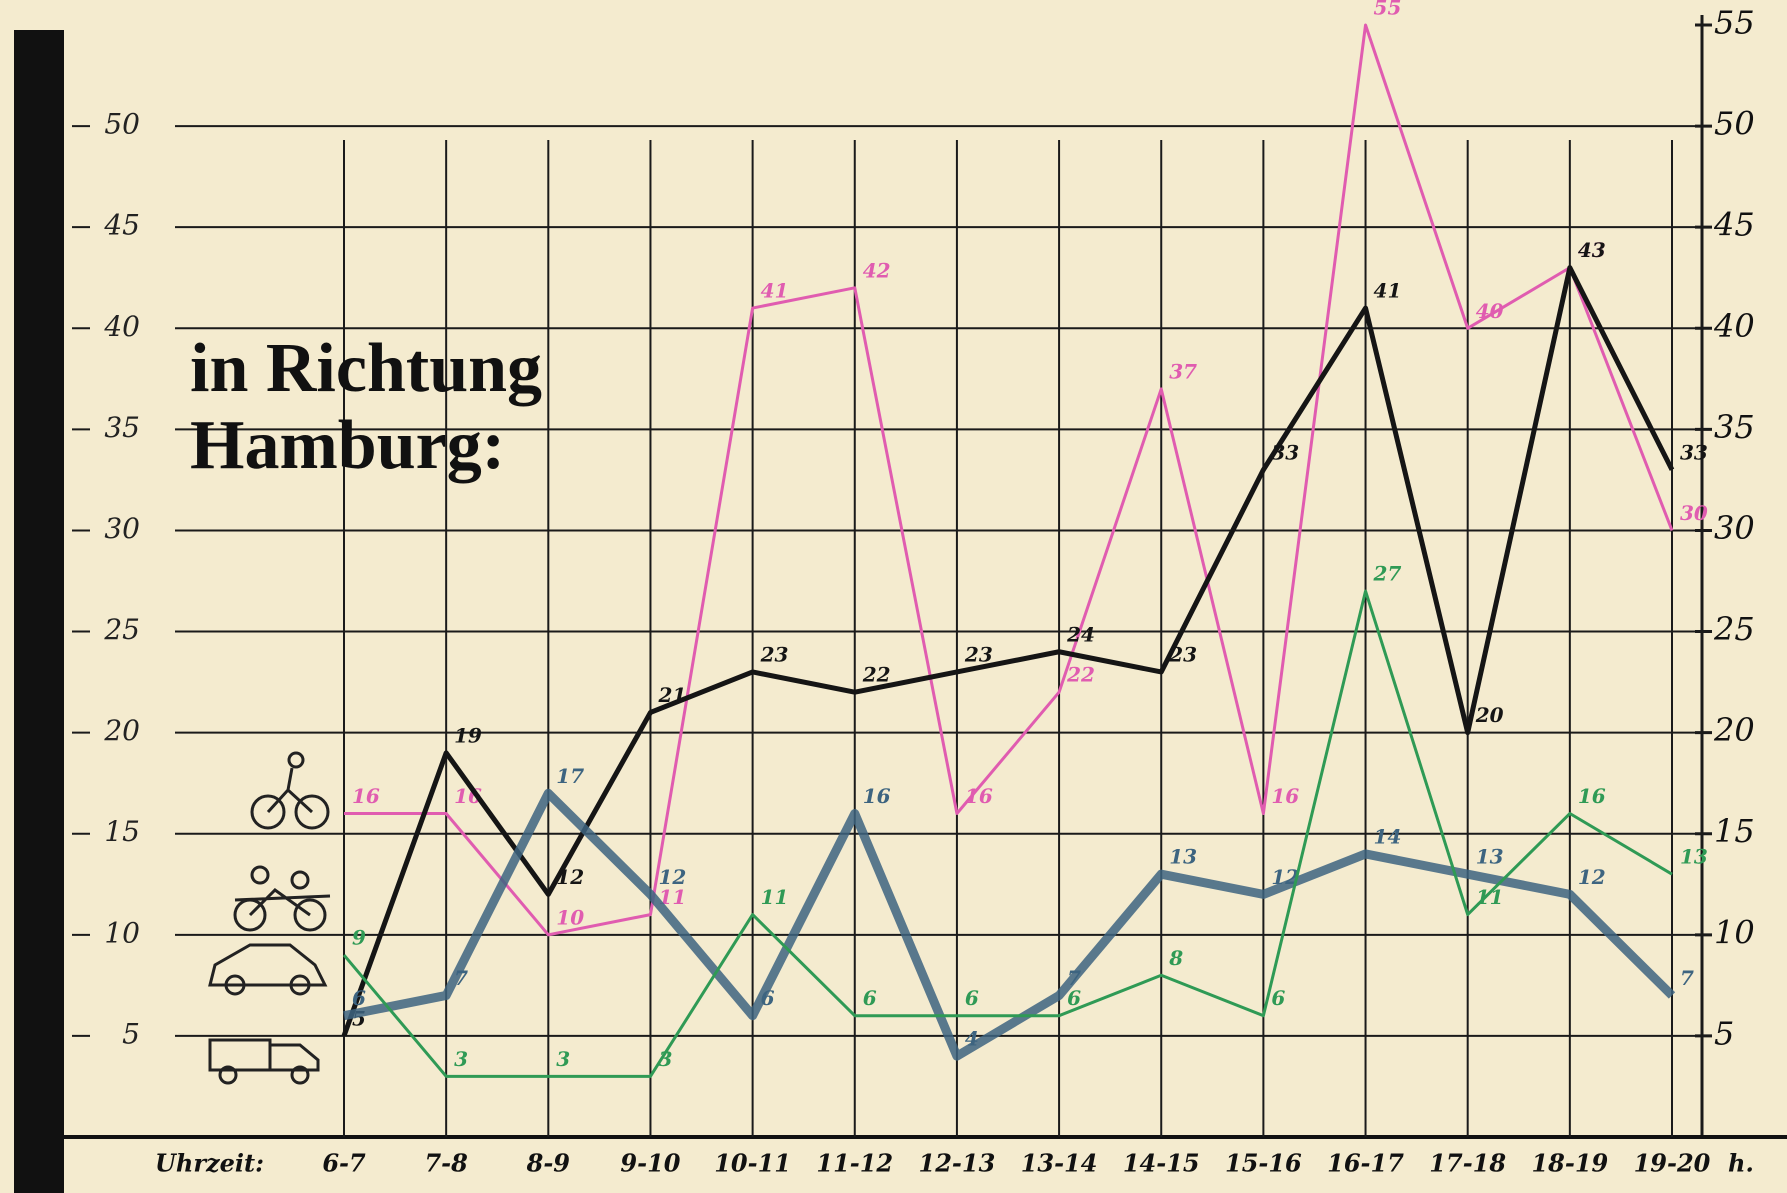 The image size is (1787, 1193). Describe the element at coordinates (1734, 528) in the screenshot. I see `y2-tick-label: 30` at that location.